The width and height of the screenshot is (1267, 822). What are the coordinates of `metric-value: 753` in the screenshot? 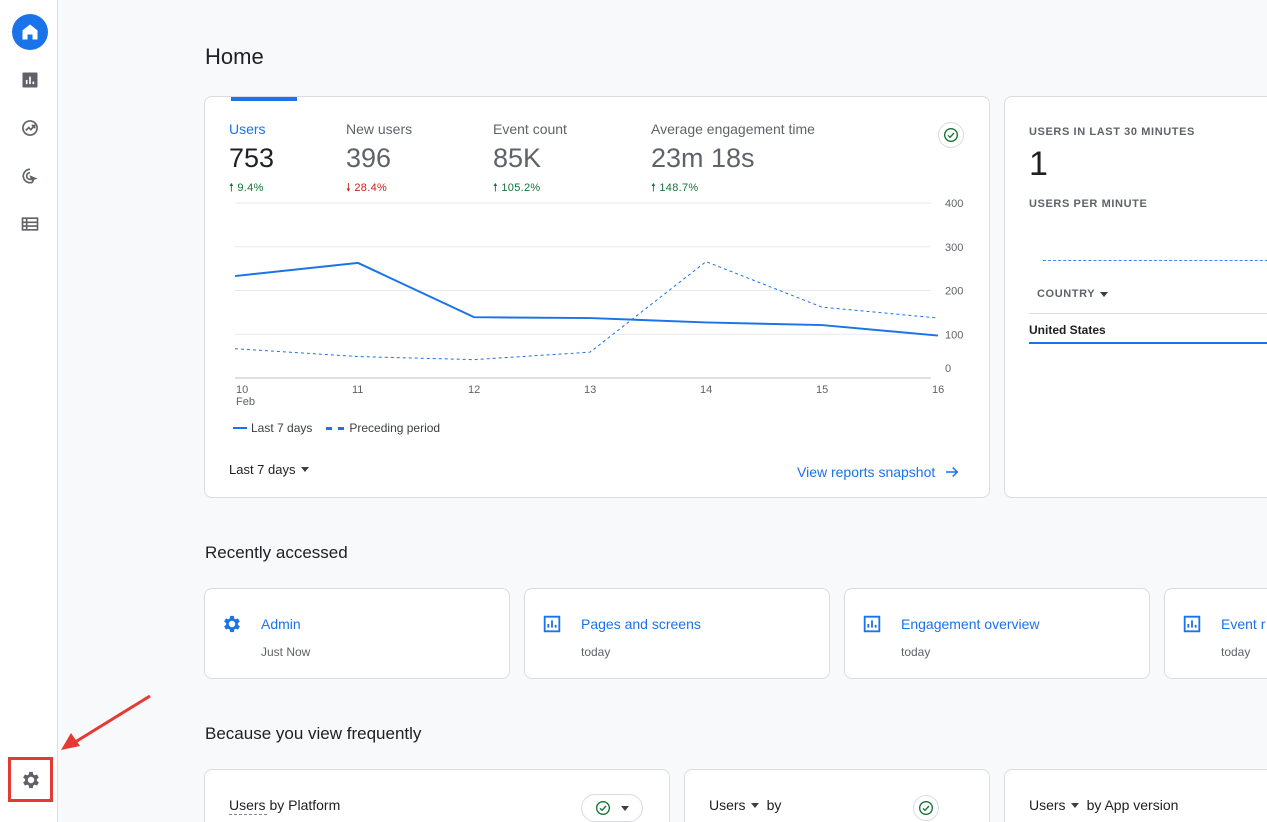 It's located at (252, 158).